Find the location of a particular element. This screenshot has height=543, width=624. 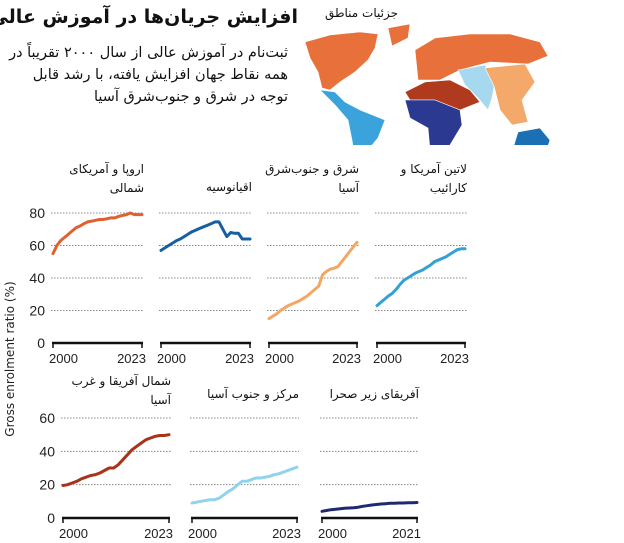

y-tick-label: 80 is located at coordinates (37, 213).